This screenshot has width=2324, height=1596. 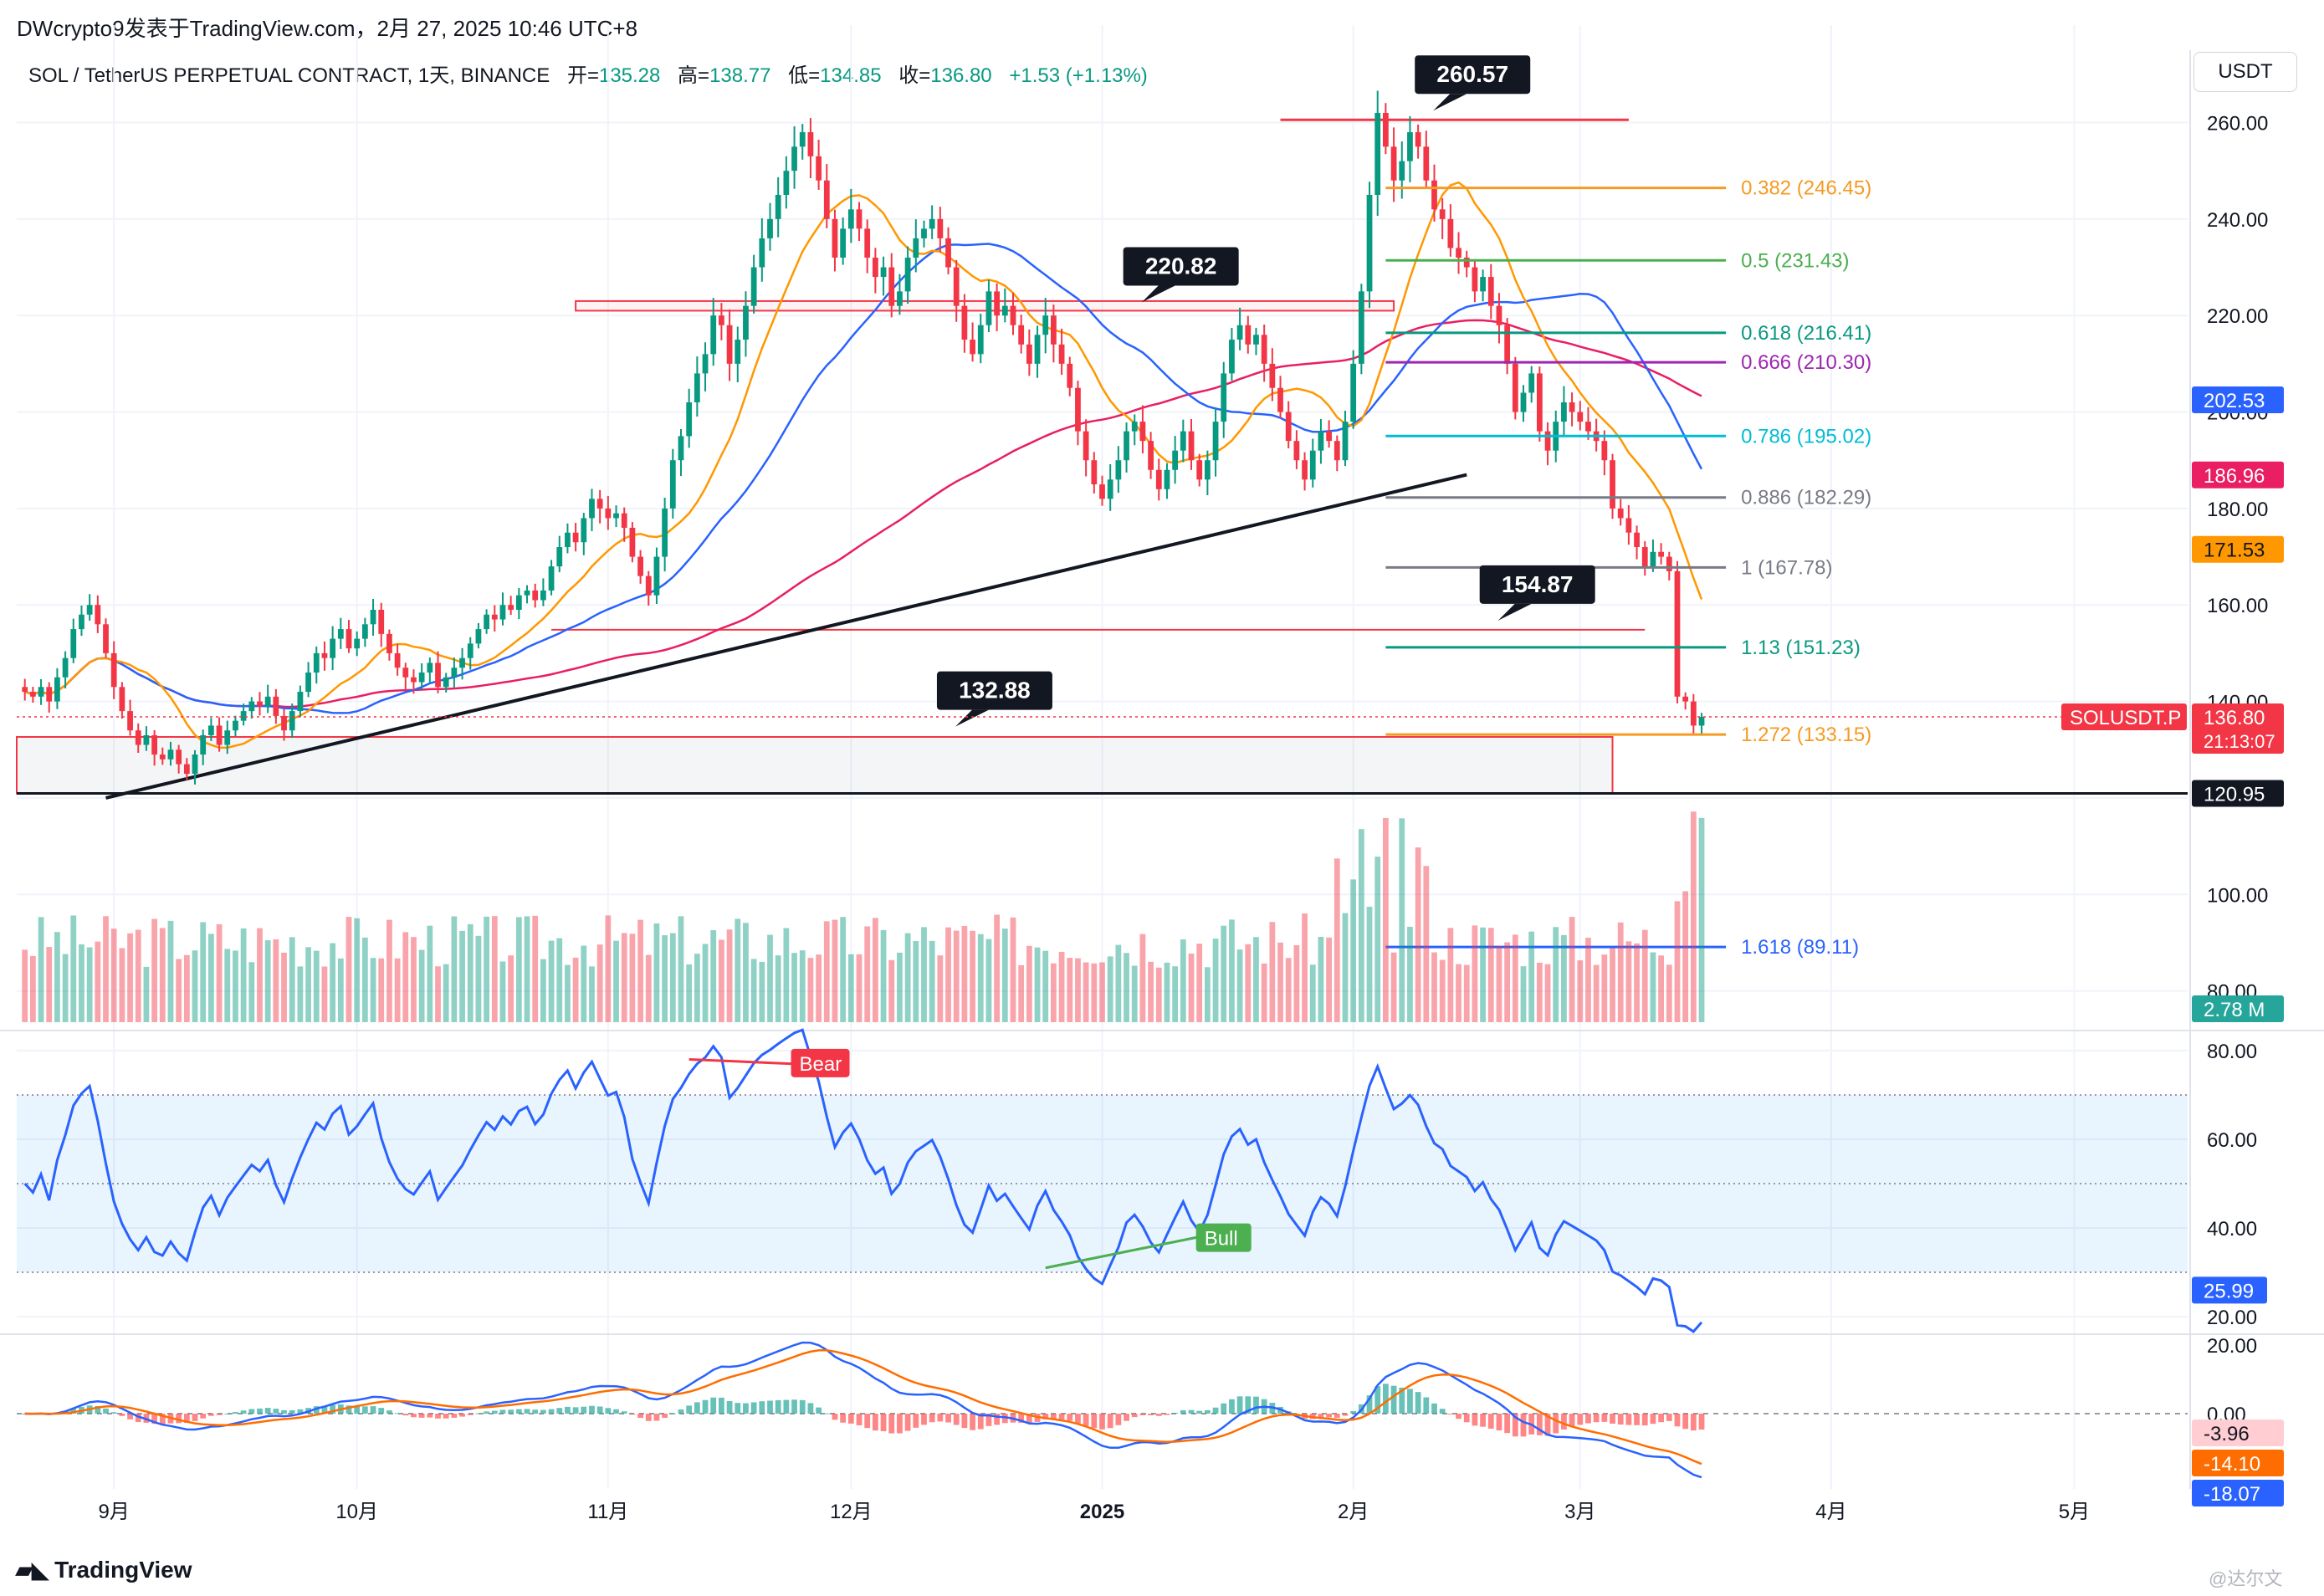 I want to click on price-badge-box, so click(x=2238, y=549).